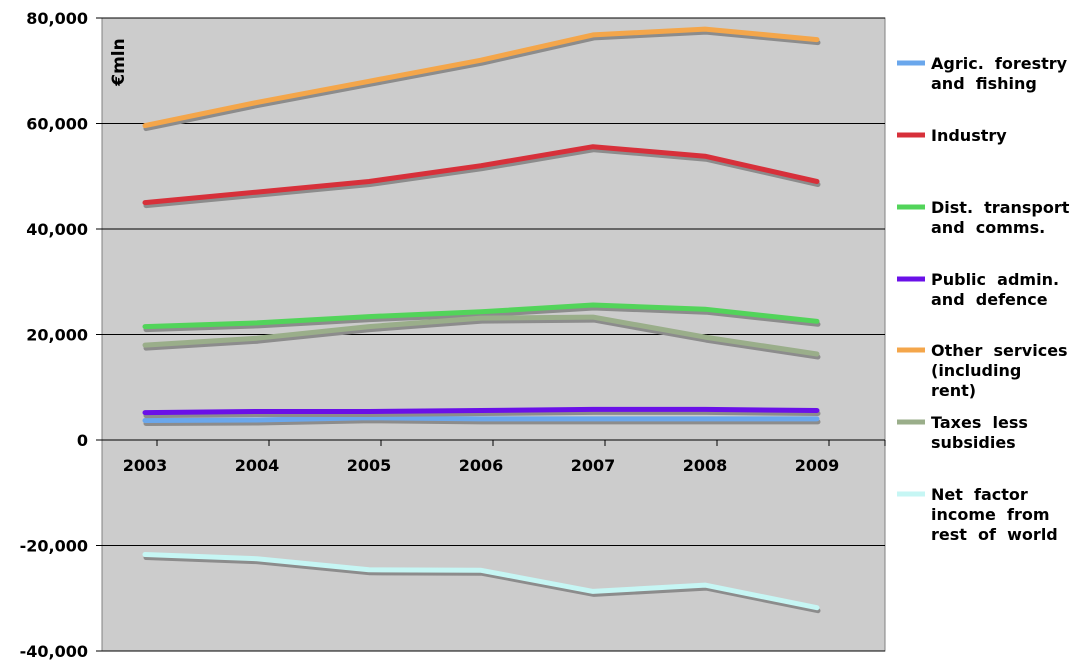 The width and height of the screenshot is (1086, 667). I want to click on x-tick-label: 2004, so click(257, 465).